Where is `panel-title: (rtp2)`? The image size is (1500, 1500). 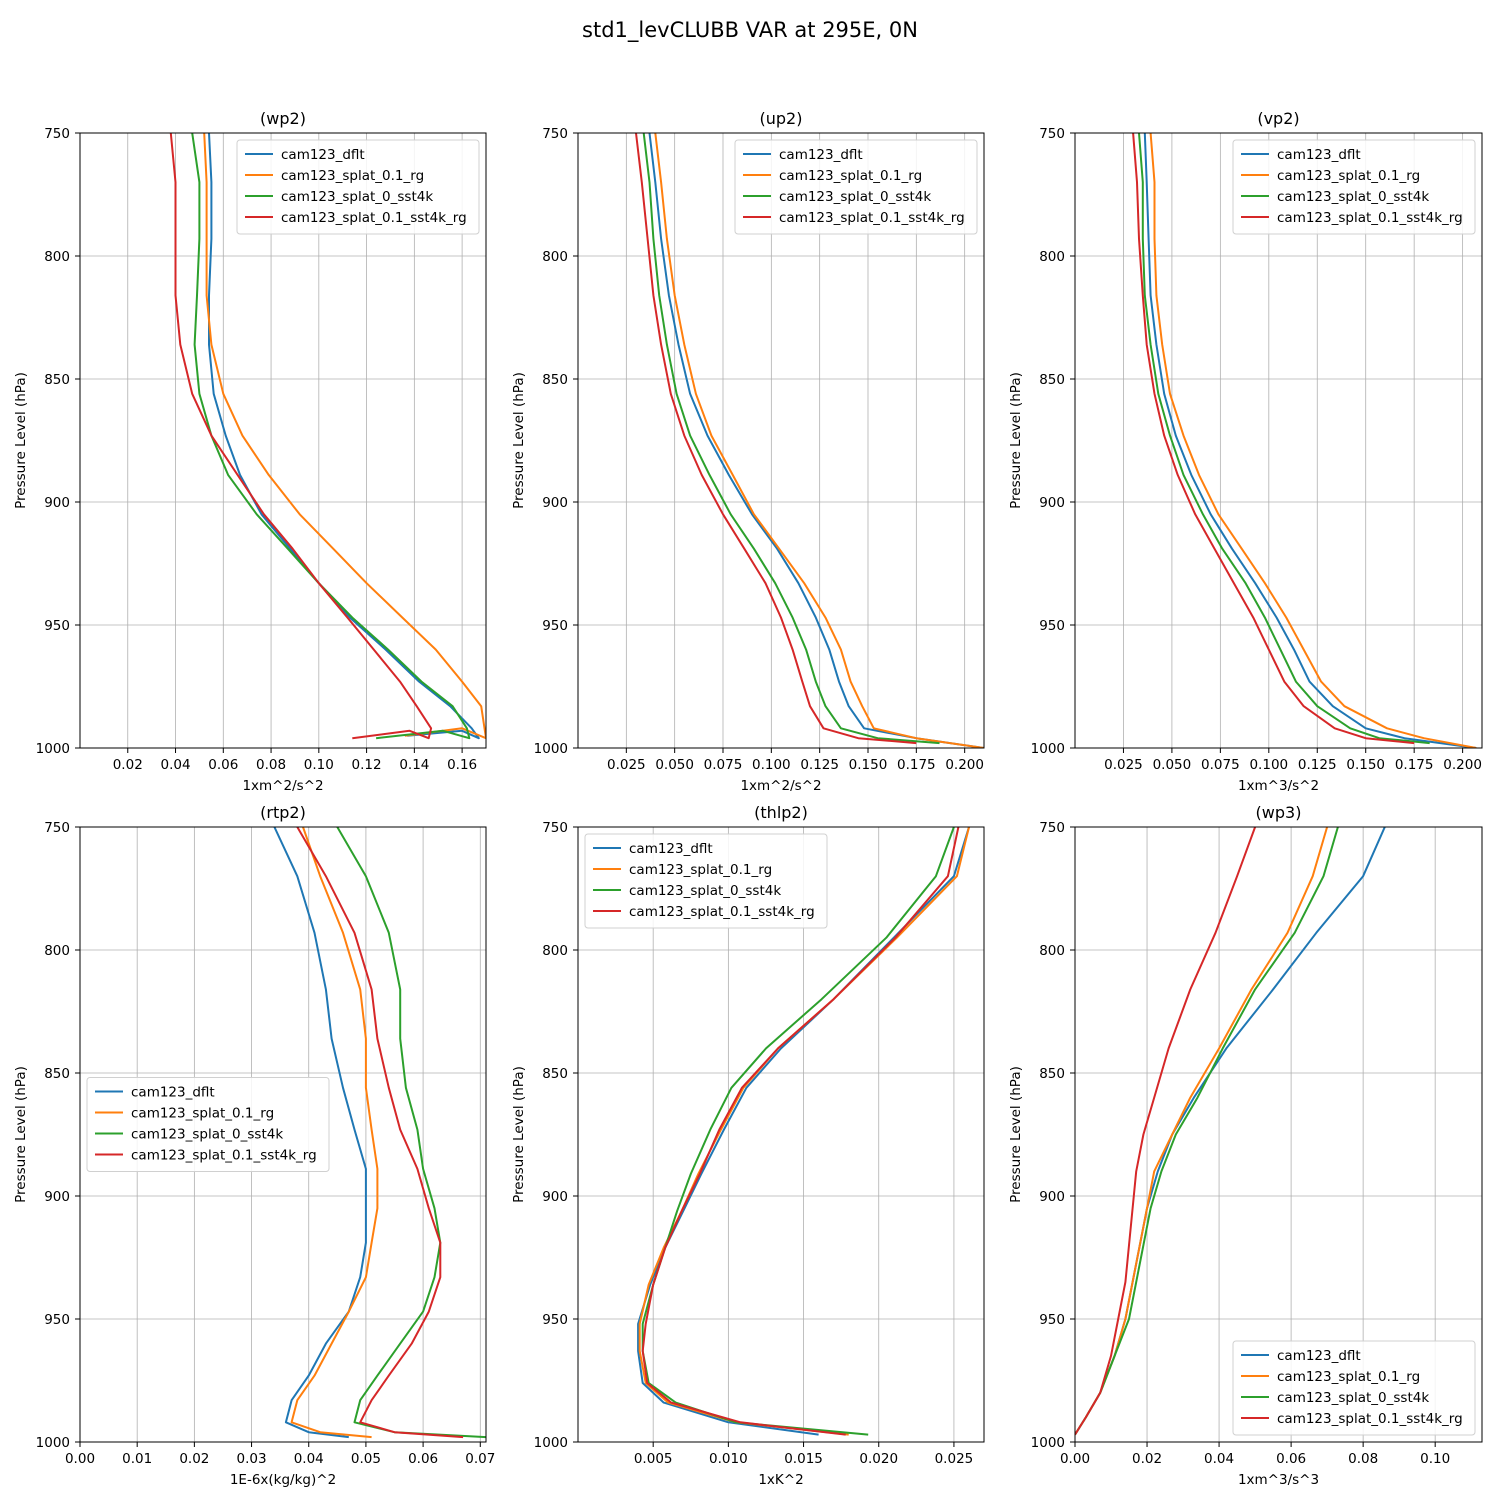
panel-title: (rtp2) is located at coordinates (283, 812).